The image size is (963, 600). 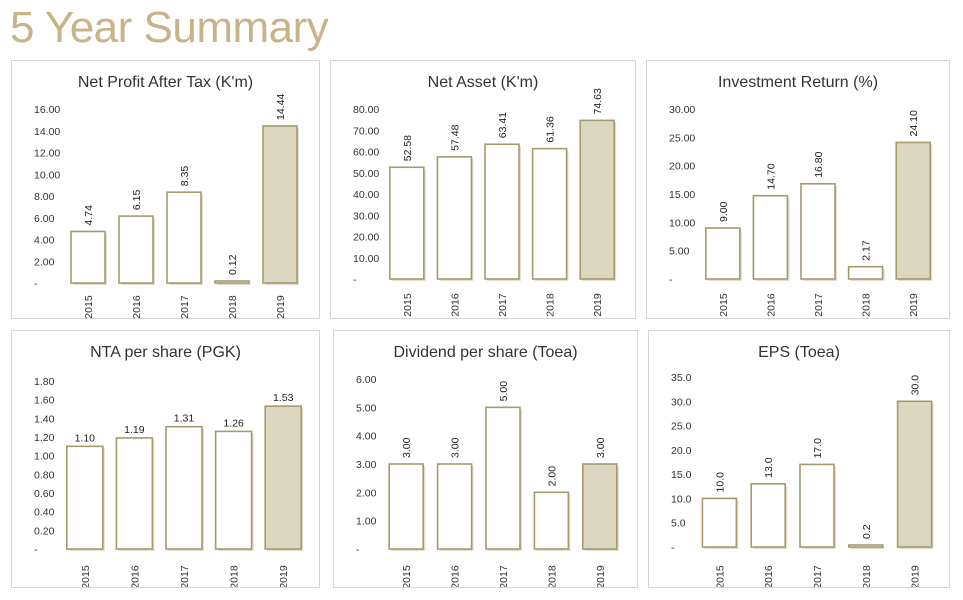 What do you see at coordinates (724, 211) in the screenshot?
I see `data-label: 9.00` at bounding box center [724, 211].